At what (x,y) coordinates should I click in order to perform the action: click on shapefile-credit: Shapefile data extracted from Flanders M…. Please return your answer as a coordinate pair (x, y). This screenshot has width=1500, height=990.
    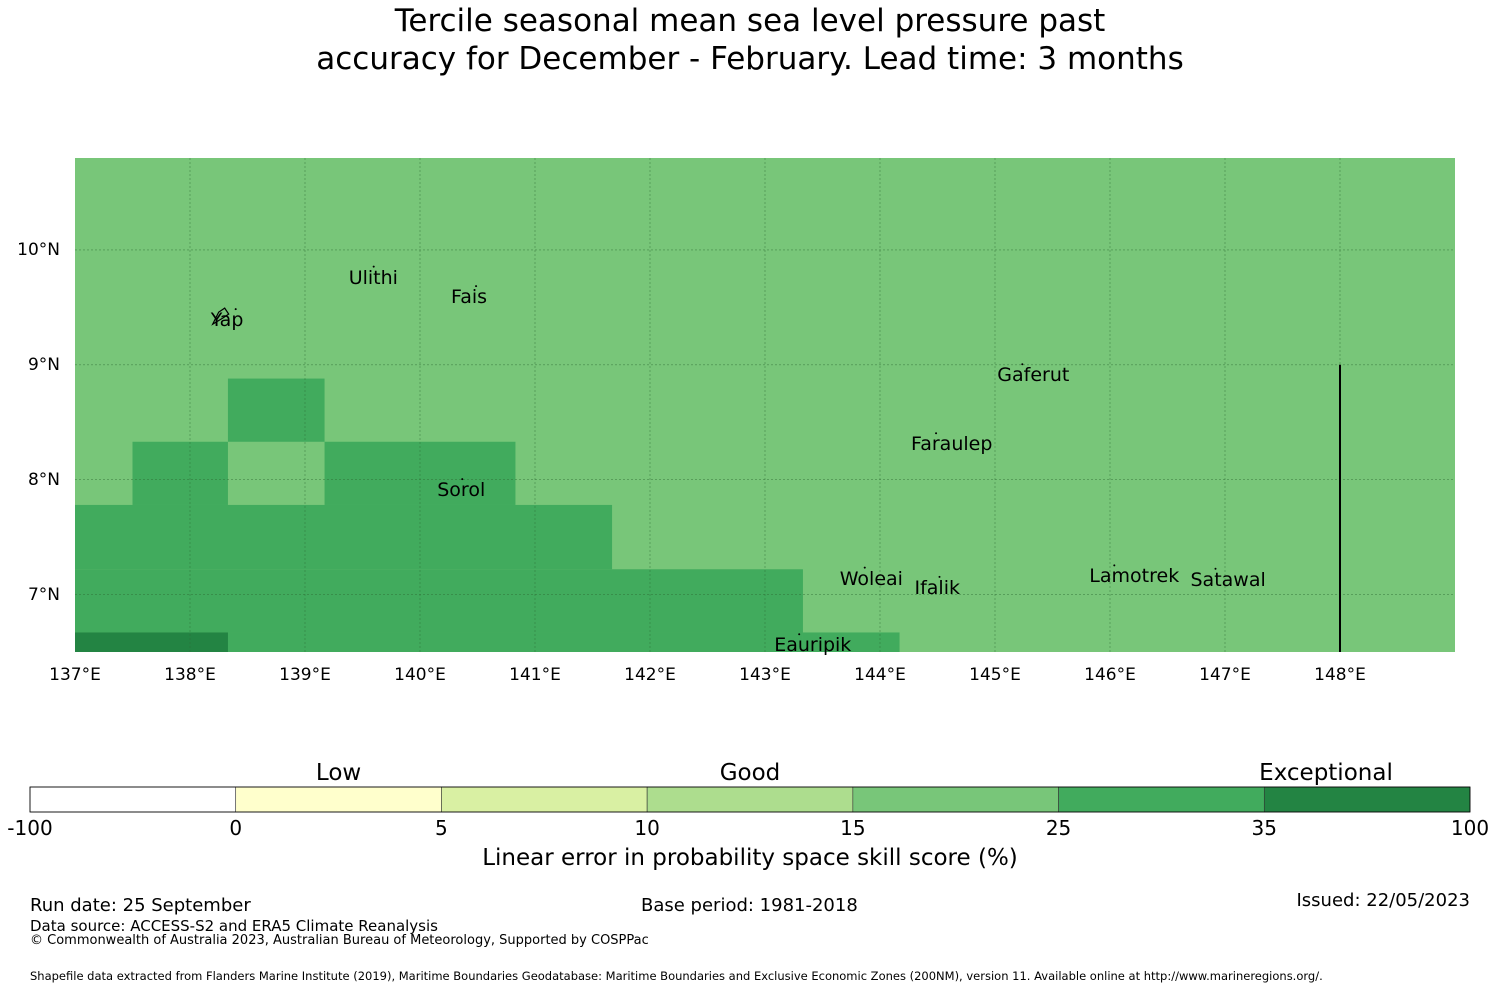
    Looking at the image, I should click on (676, 976).